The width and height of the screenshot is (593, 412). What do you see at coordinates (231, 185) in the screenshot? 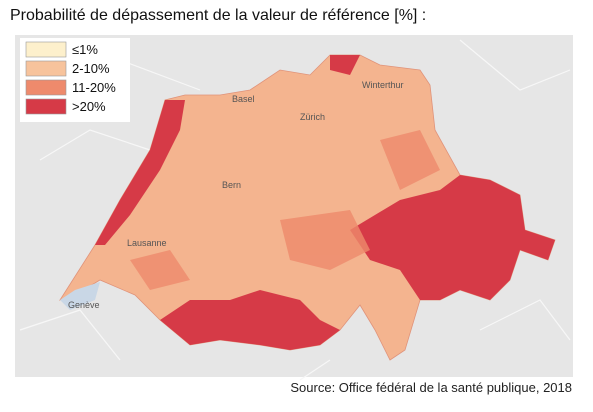
I see `city-label: Bern` at bounding box center [231, 185].